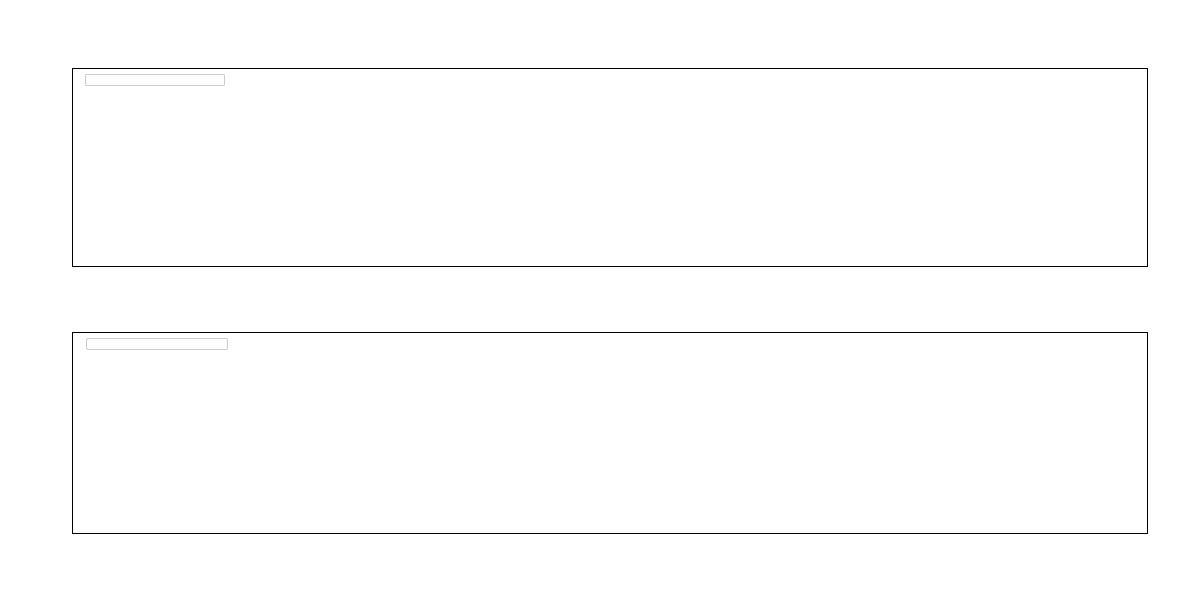 This screenshot has height=600, width=1200. Describe the element at coordinates (155, 80) in the screenshot. I see `top-chart-legend` at that location.